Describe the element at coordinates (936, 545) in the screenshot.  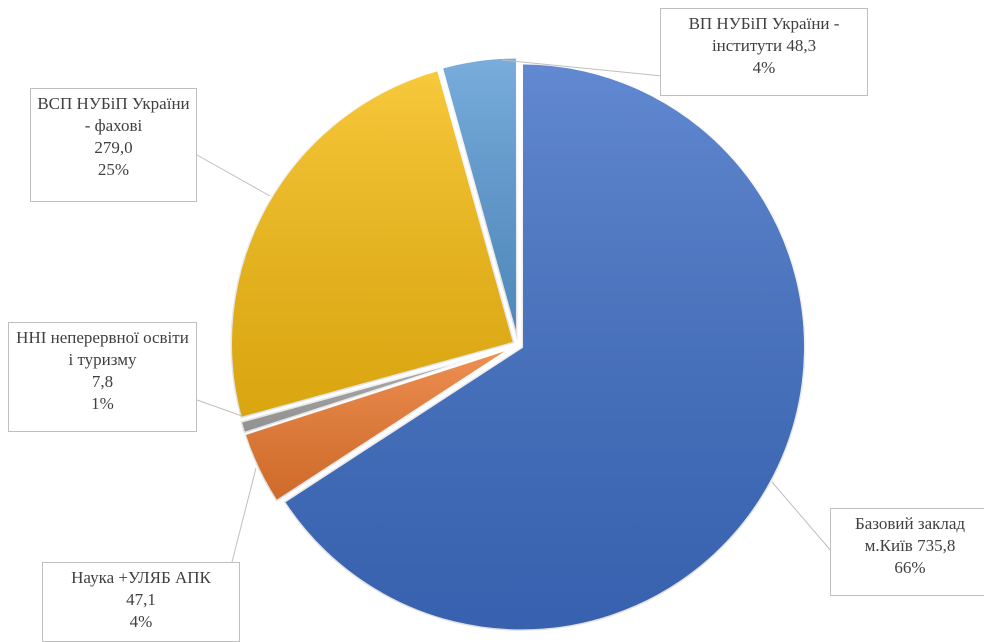
I see `label-value: 735,8` at that location.